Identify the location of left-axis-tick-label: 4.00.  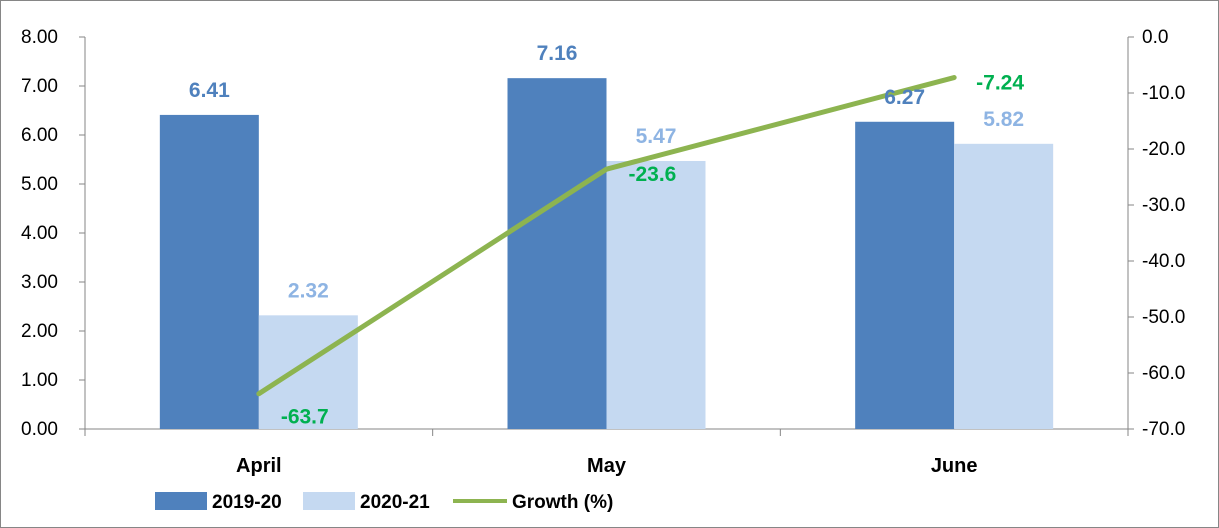
(39, 233).